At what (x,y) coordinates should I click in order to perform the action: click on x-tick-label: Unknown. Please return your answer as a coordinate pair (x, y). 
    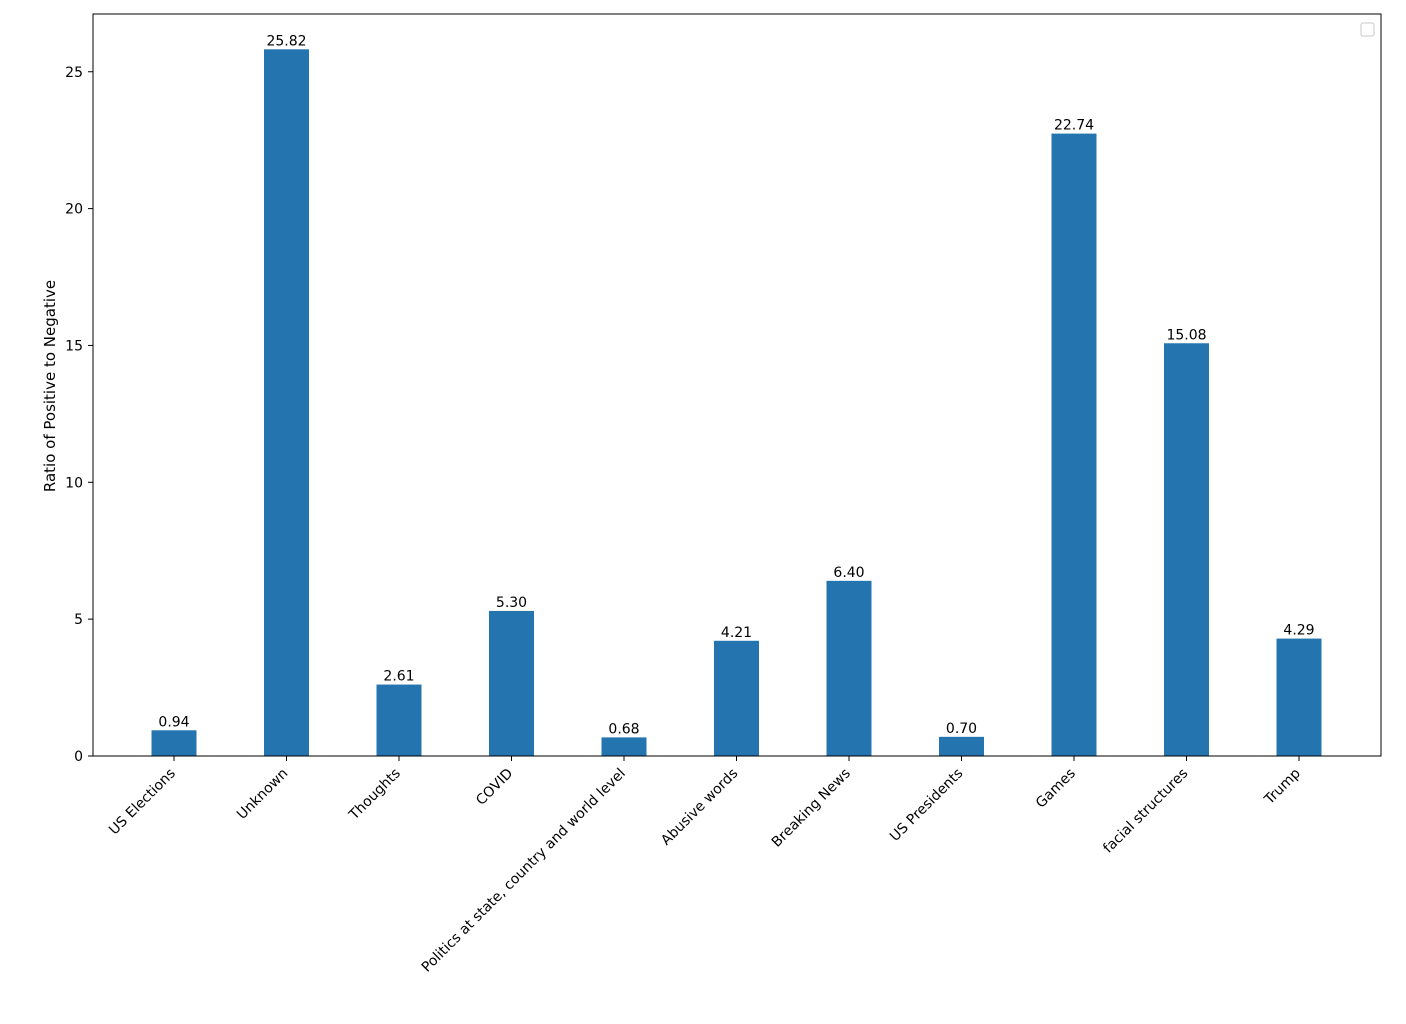
    Looking at the image, I should click on (262, 794).